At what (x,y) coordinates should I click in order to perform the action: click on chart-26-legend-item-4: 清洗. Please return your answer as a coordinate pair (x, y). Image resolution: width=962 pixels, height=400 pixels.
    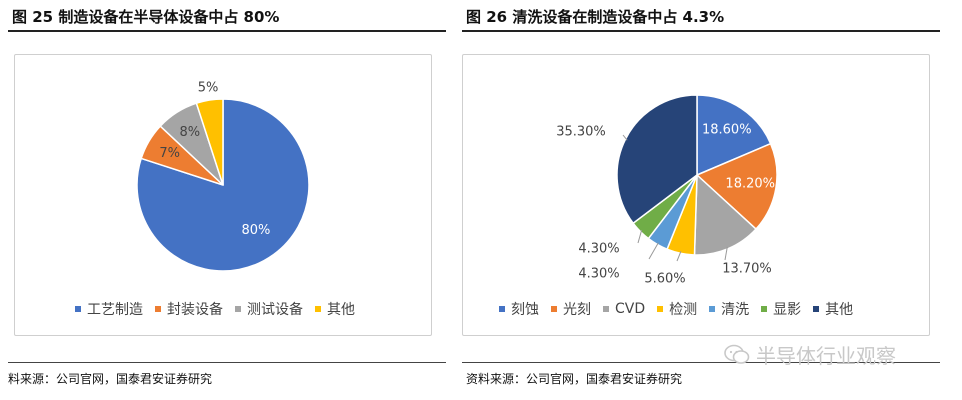
    Looking at the image, I should click on (729, 309).